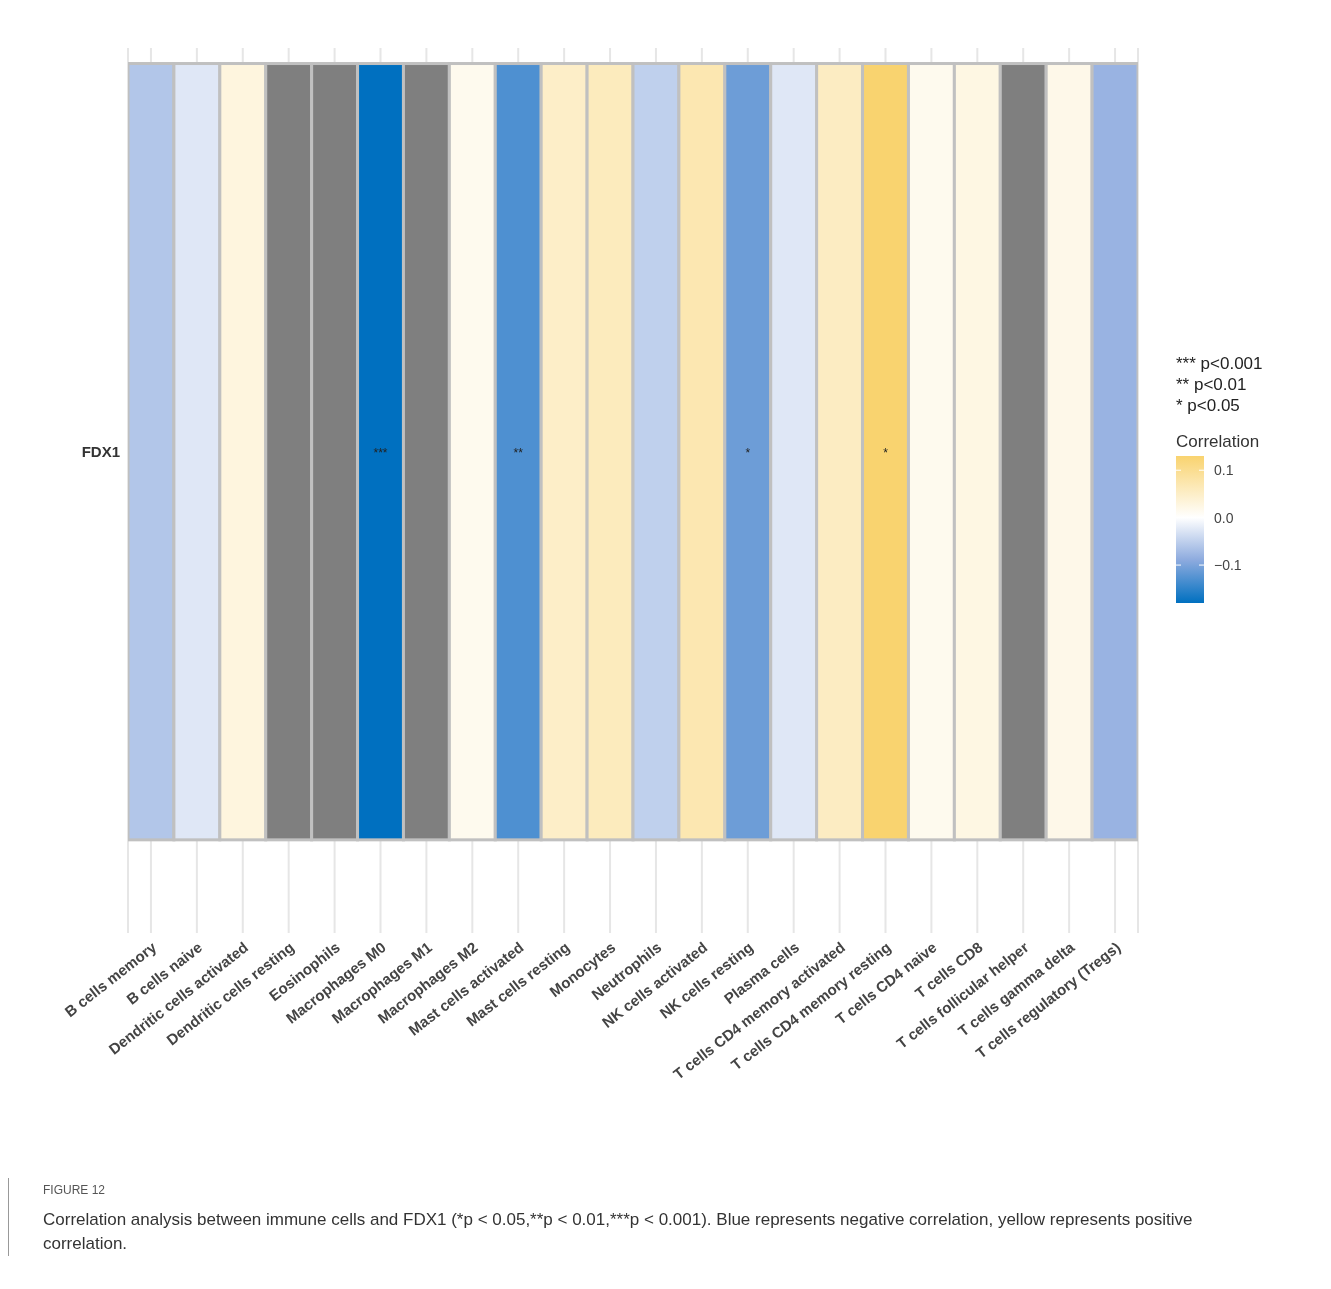 This screenshot has height=1289, width=1331. What do you see at coordinates (1220, 363) in the screenshot?
I see `text: *** p<0.001` at bounding box center [1220, 363].